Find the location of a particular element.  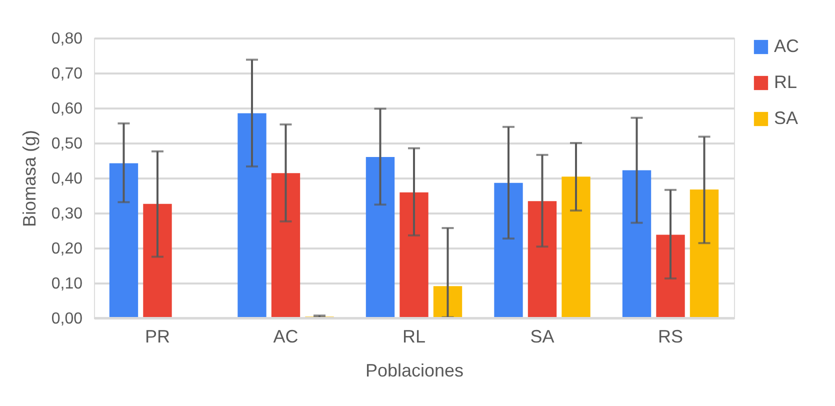

legend-label: SA is located at coordinates (786, 118).